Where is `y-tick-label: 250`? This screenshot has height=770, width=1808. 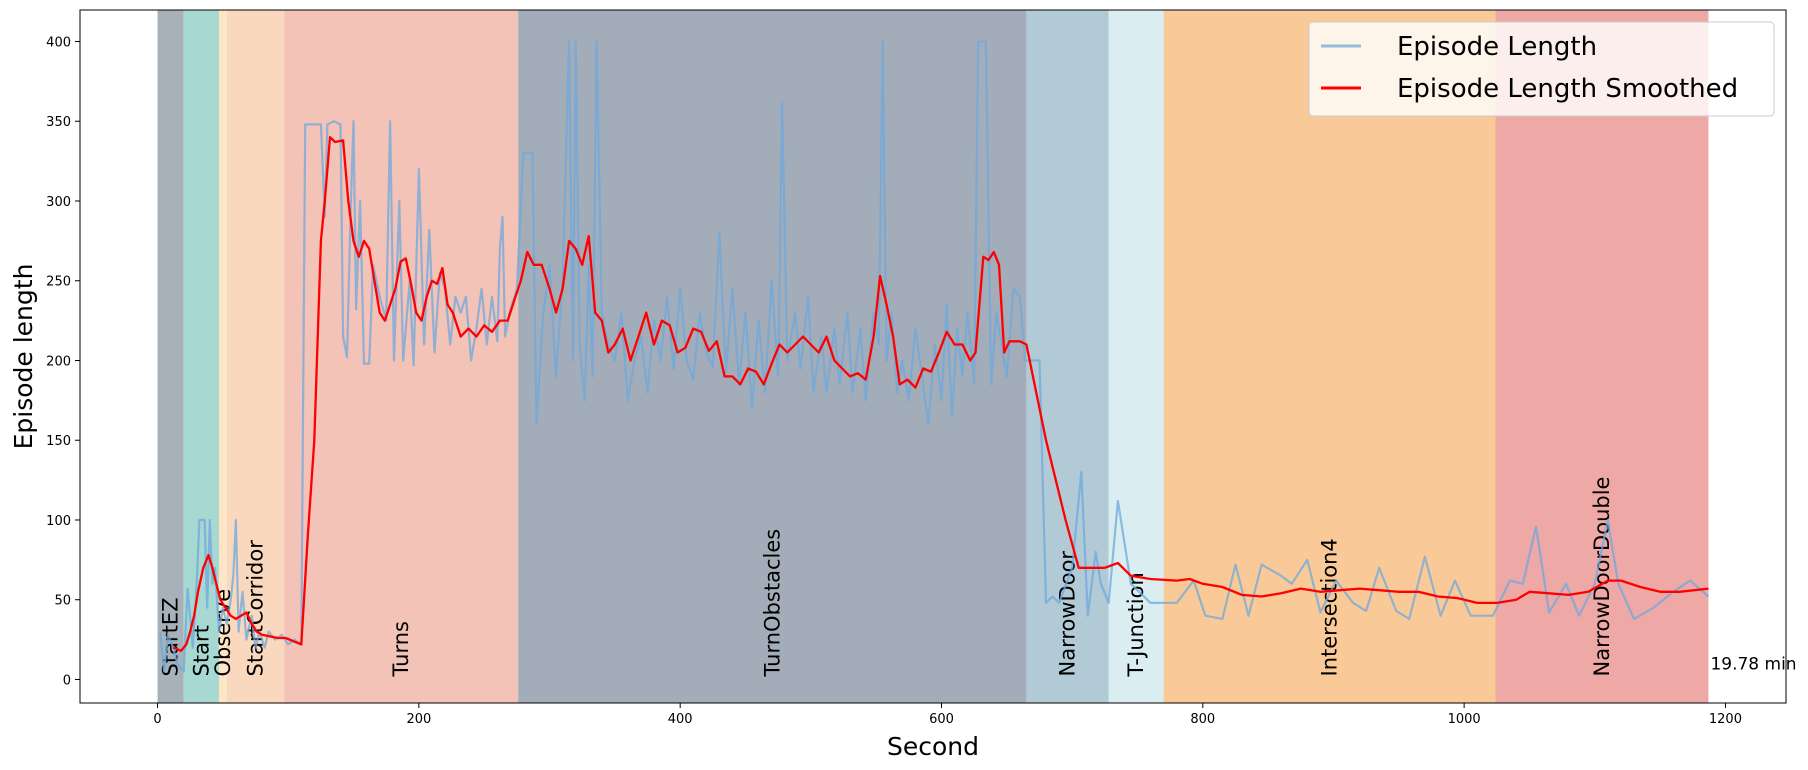 y-tick-label: 250 is located at coordinates (58, 282).